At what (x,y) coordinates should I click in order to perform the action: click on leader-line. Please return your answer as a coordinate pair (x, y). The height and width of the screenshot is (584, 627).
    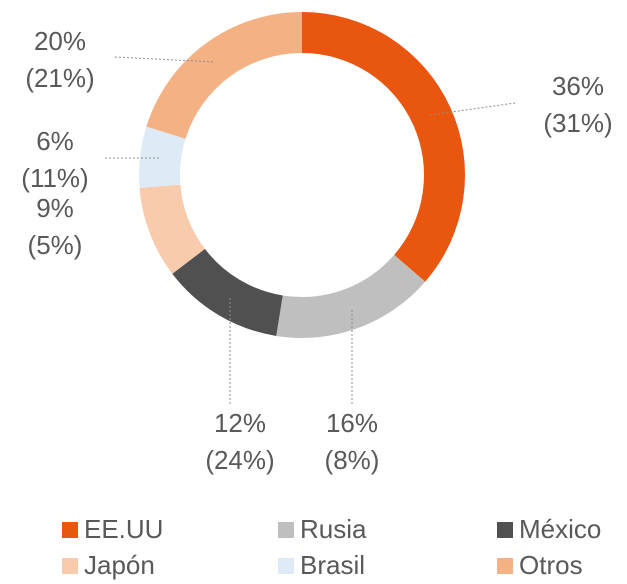
    Looking at the image, I should click on (165, 59).